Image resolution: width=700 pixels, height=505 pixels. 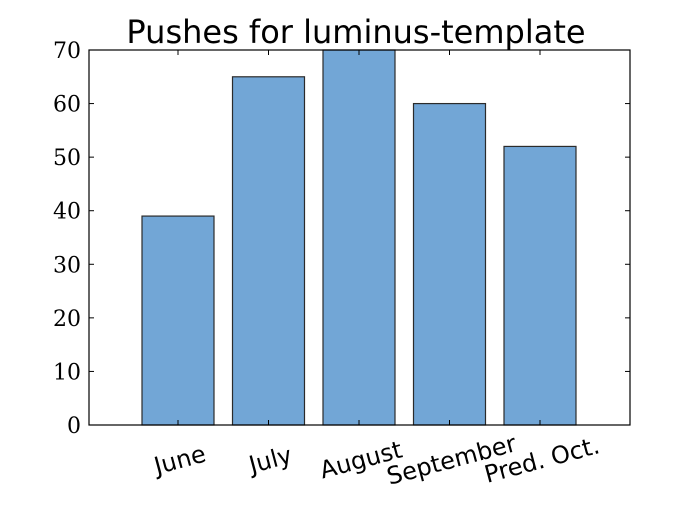 I want to click on bar-pred-oct, so click(x=540, y=285).